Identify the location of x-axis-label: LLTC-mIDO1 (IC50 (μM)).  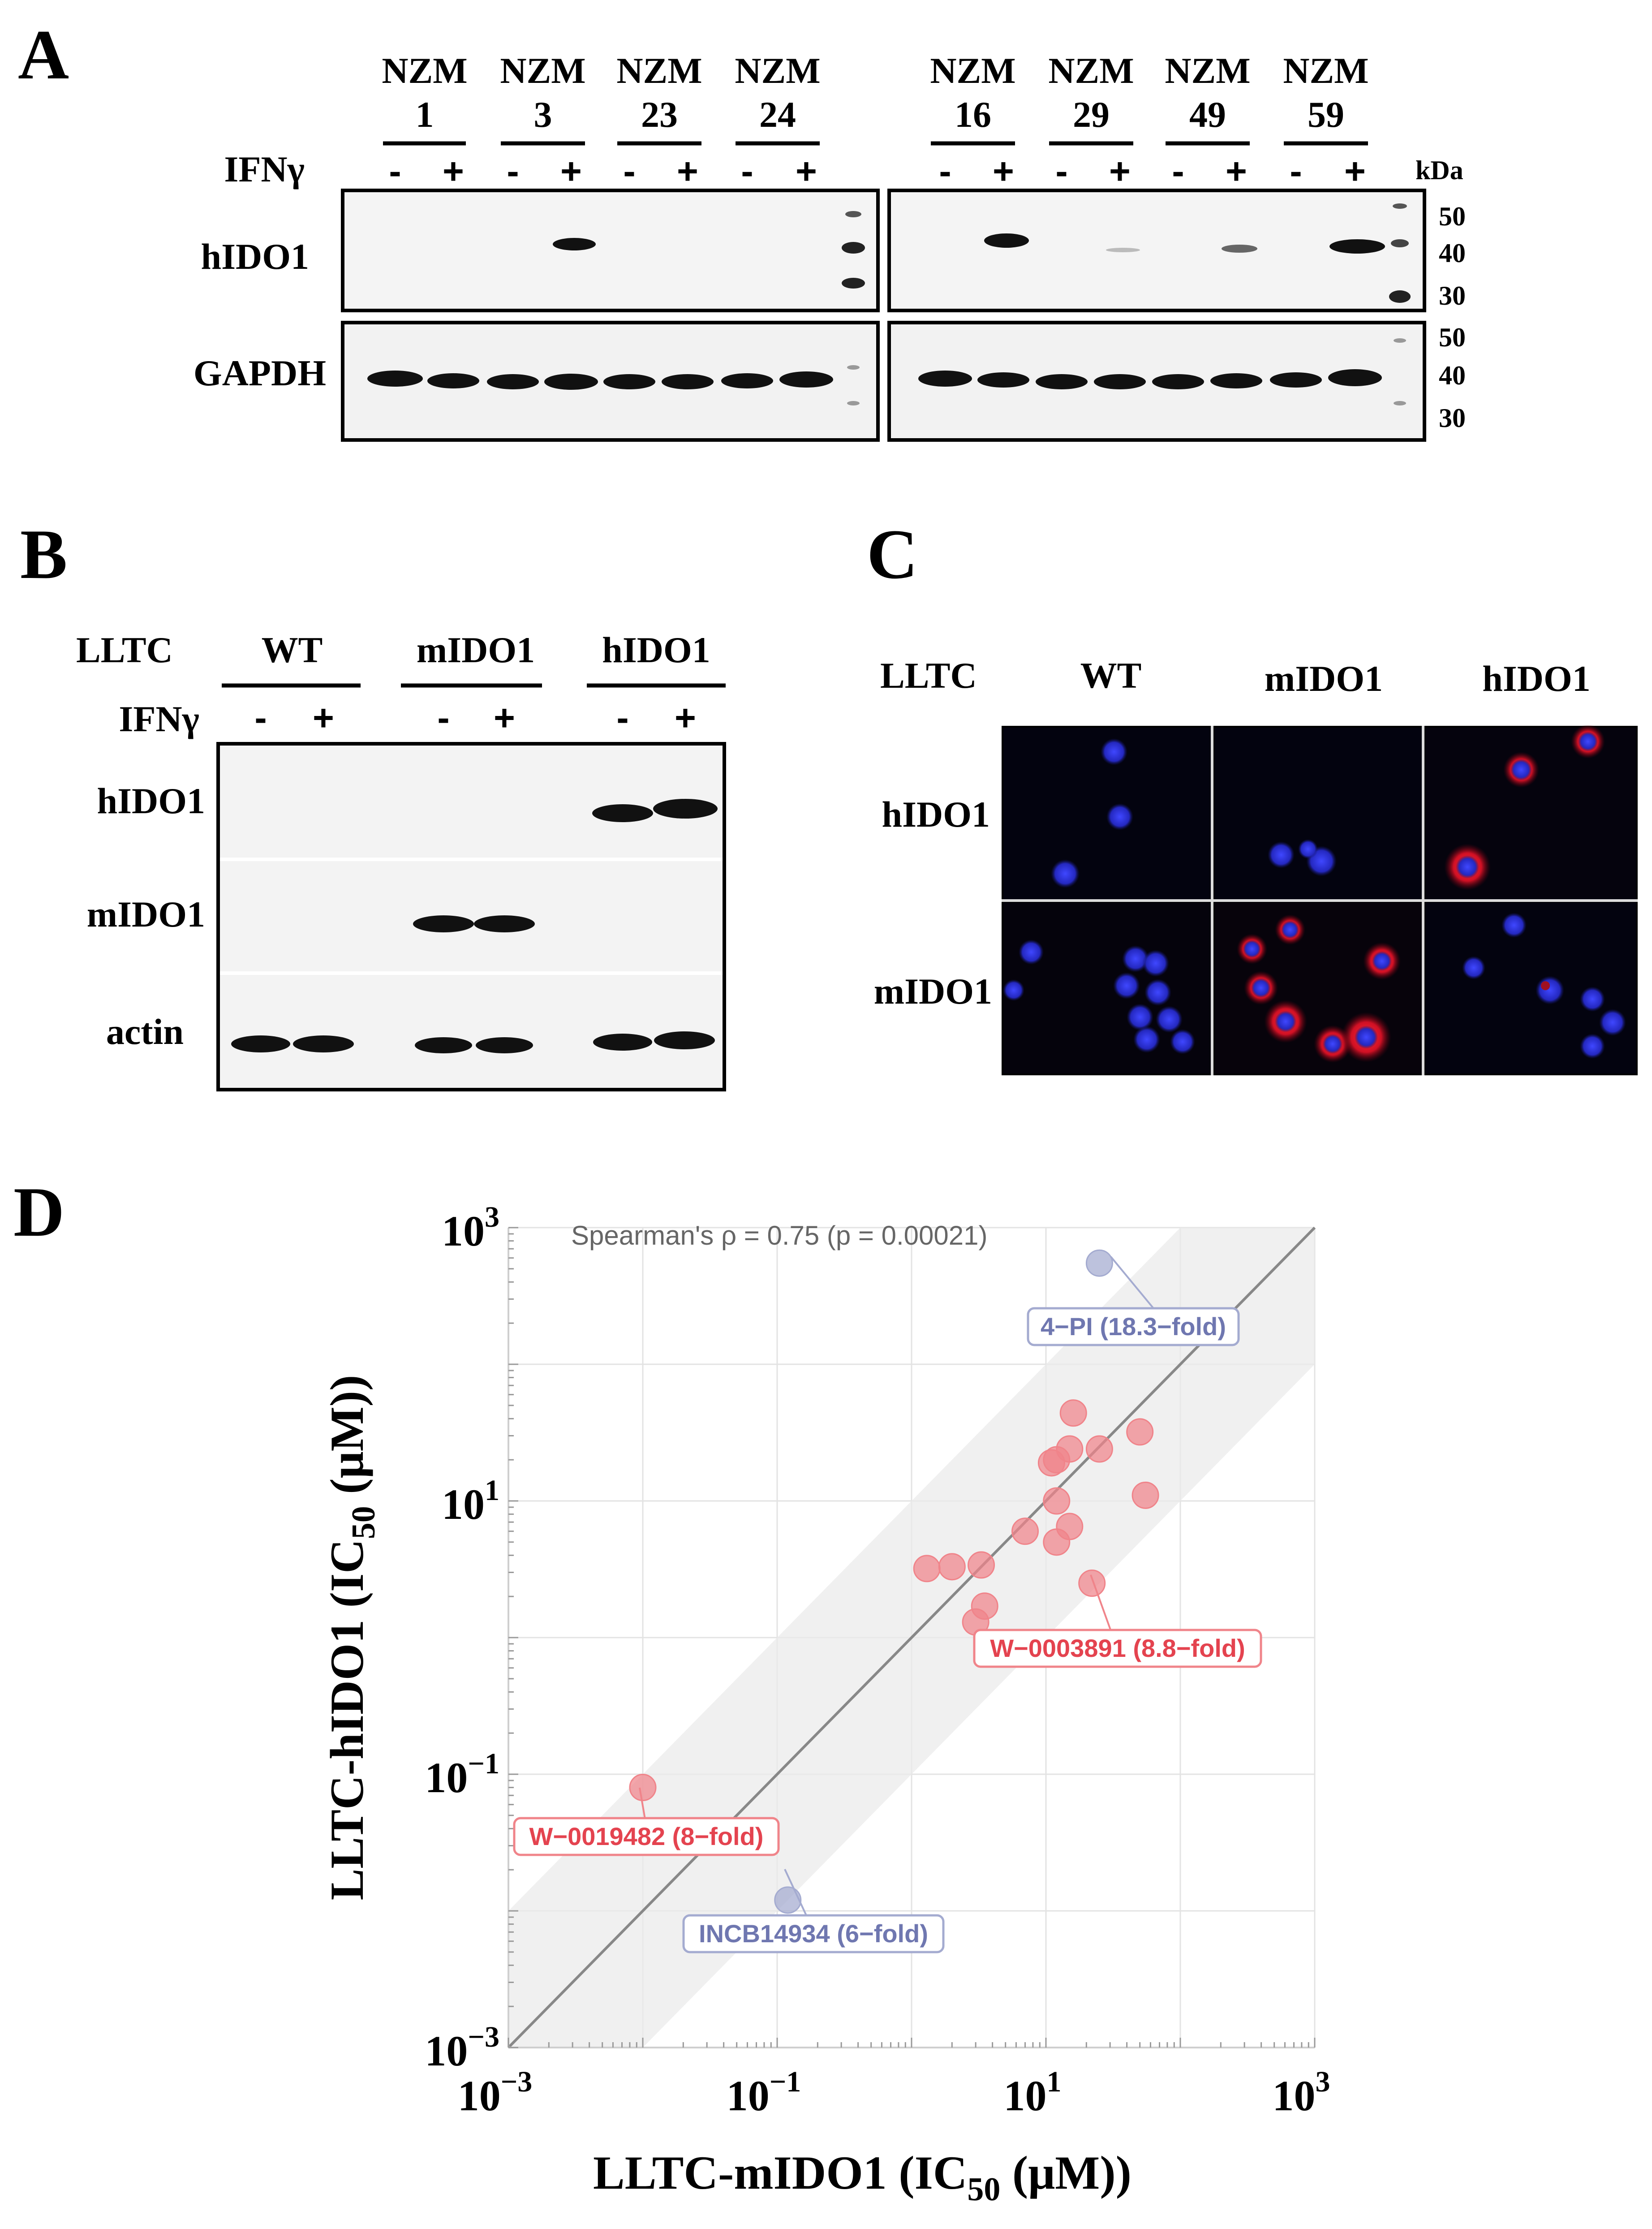
(862, 2177).